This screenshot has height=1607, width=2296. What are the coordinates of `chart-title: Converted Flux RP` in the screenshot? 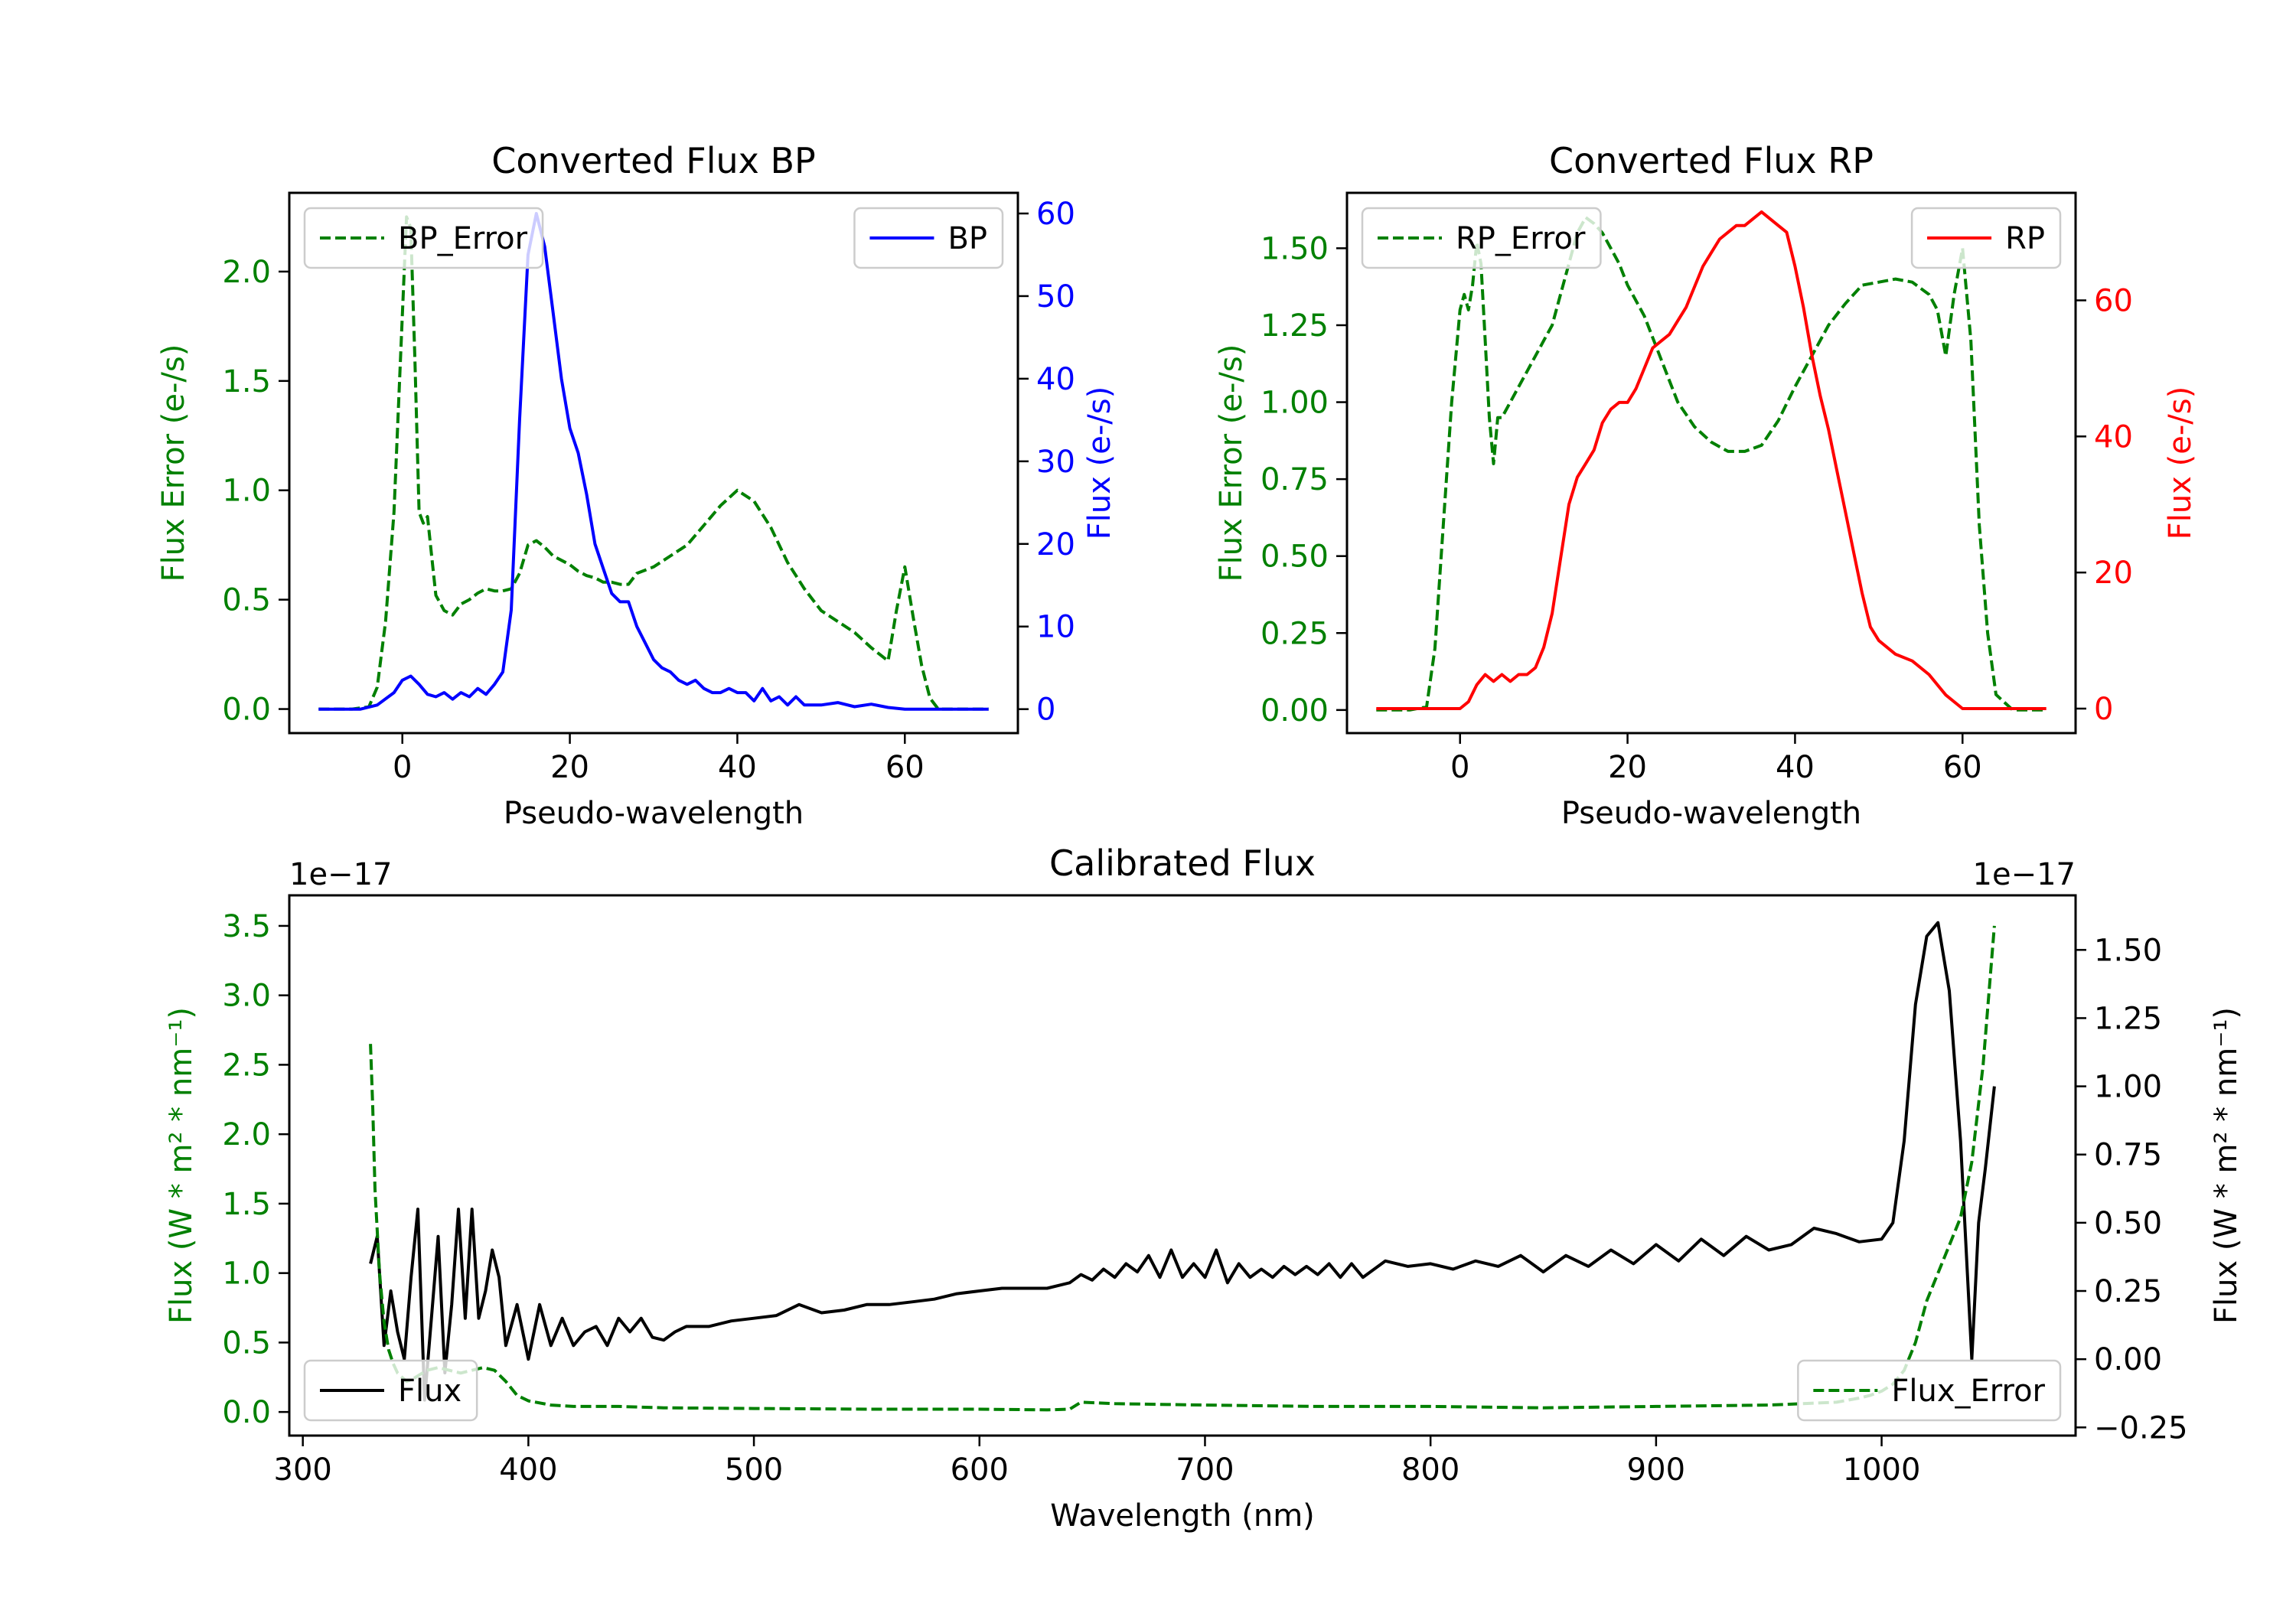 It's located at (1711, 160).